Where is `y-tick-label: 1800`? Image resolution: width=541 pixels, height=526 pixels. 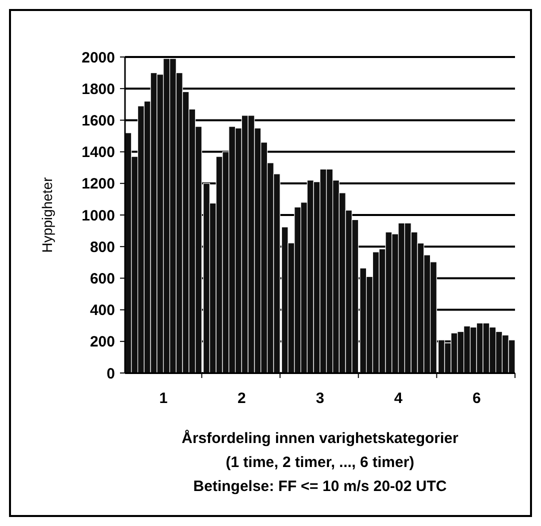 y-tick-label: 1800 is located at coordinates (98, 89).